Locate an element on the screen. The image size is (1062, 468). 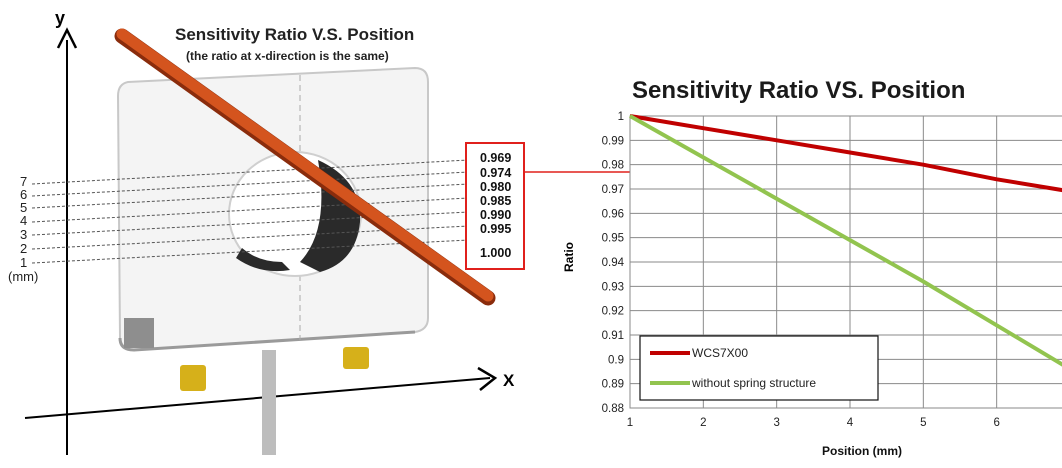
ratio-value: 0.969 is located at coordinates (495, 158).